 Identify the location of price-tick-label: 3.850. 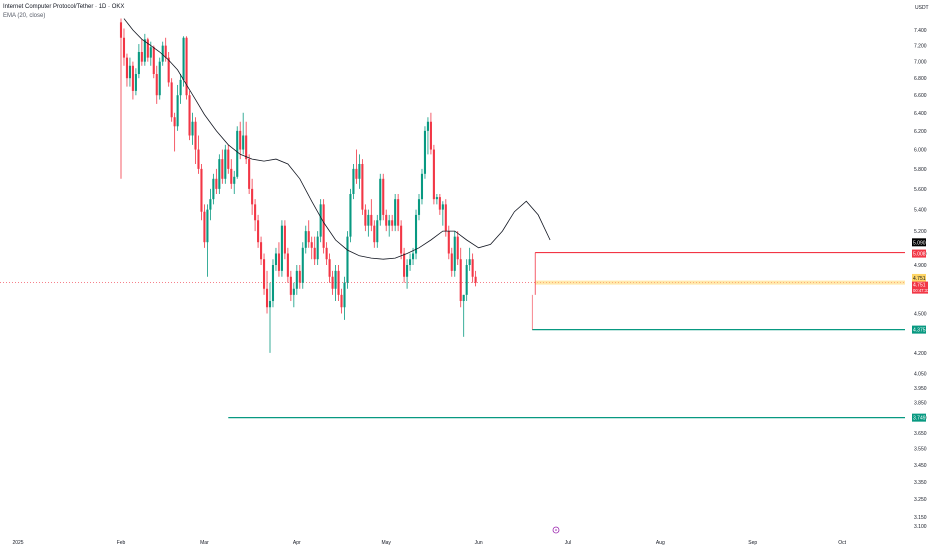
(920, 403).